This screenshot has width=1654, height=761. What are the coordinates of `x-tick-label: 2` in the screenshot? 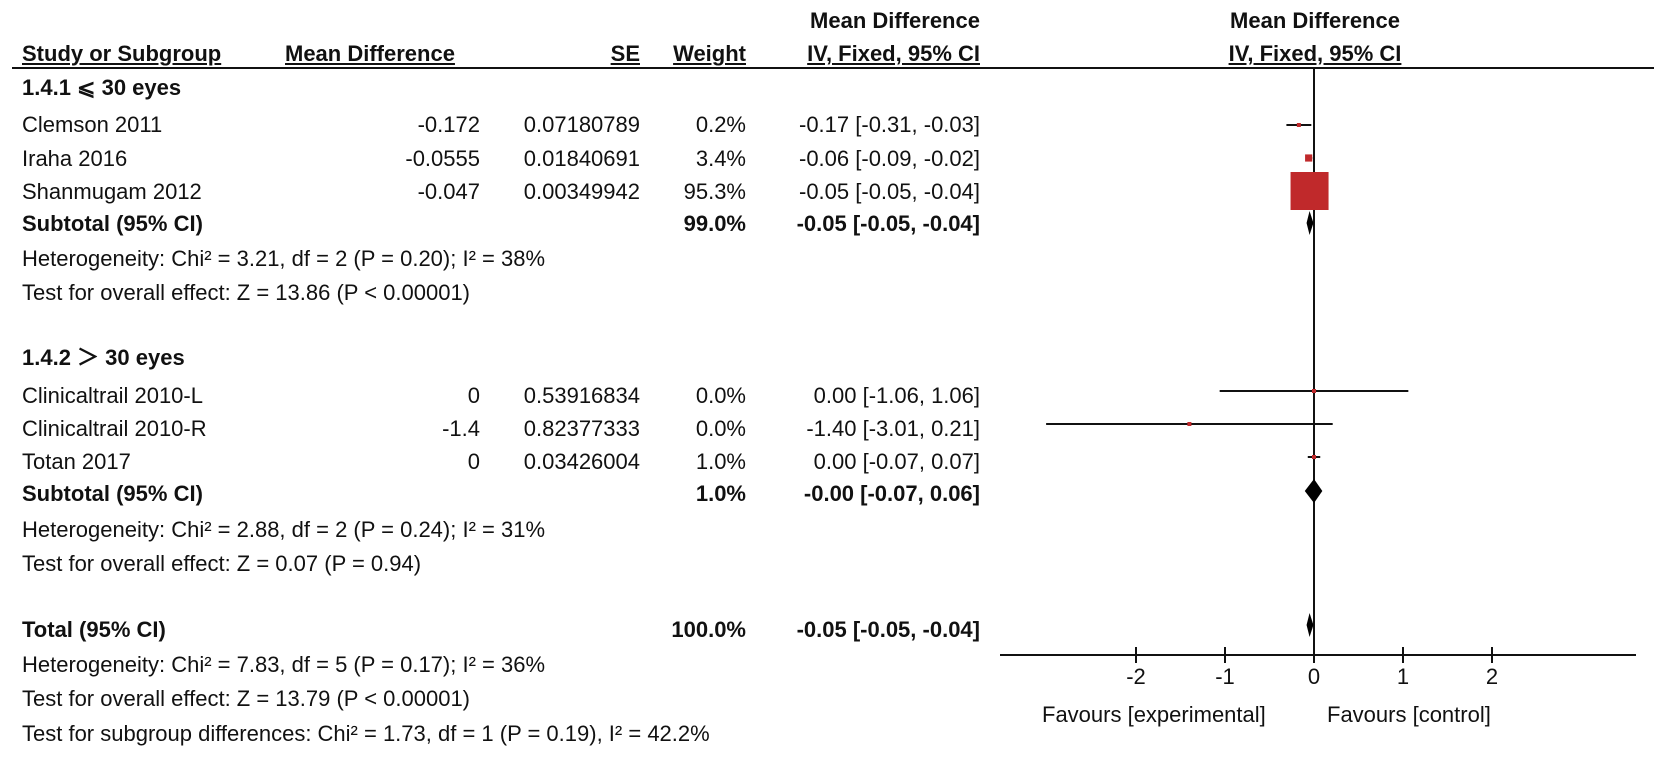 It's located at (1492, 676).